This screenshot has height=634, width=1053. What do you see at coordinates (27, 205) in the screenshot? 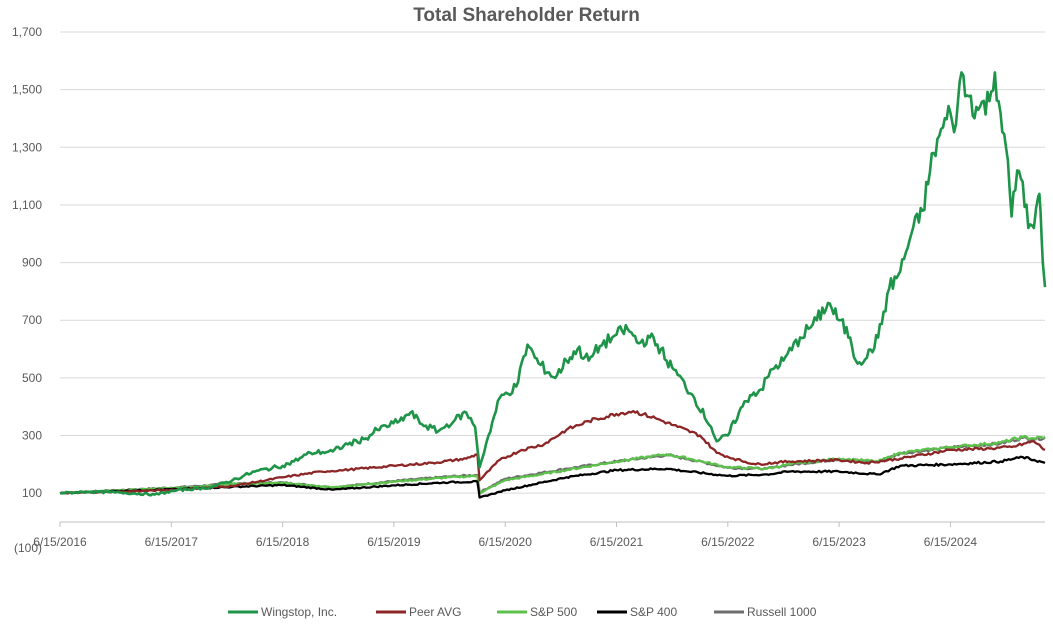
I see `y-tick-label: 1,100` at bounding box center [27, 205].